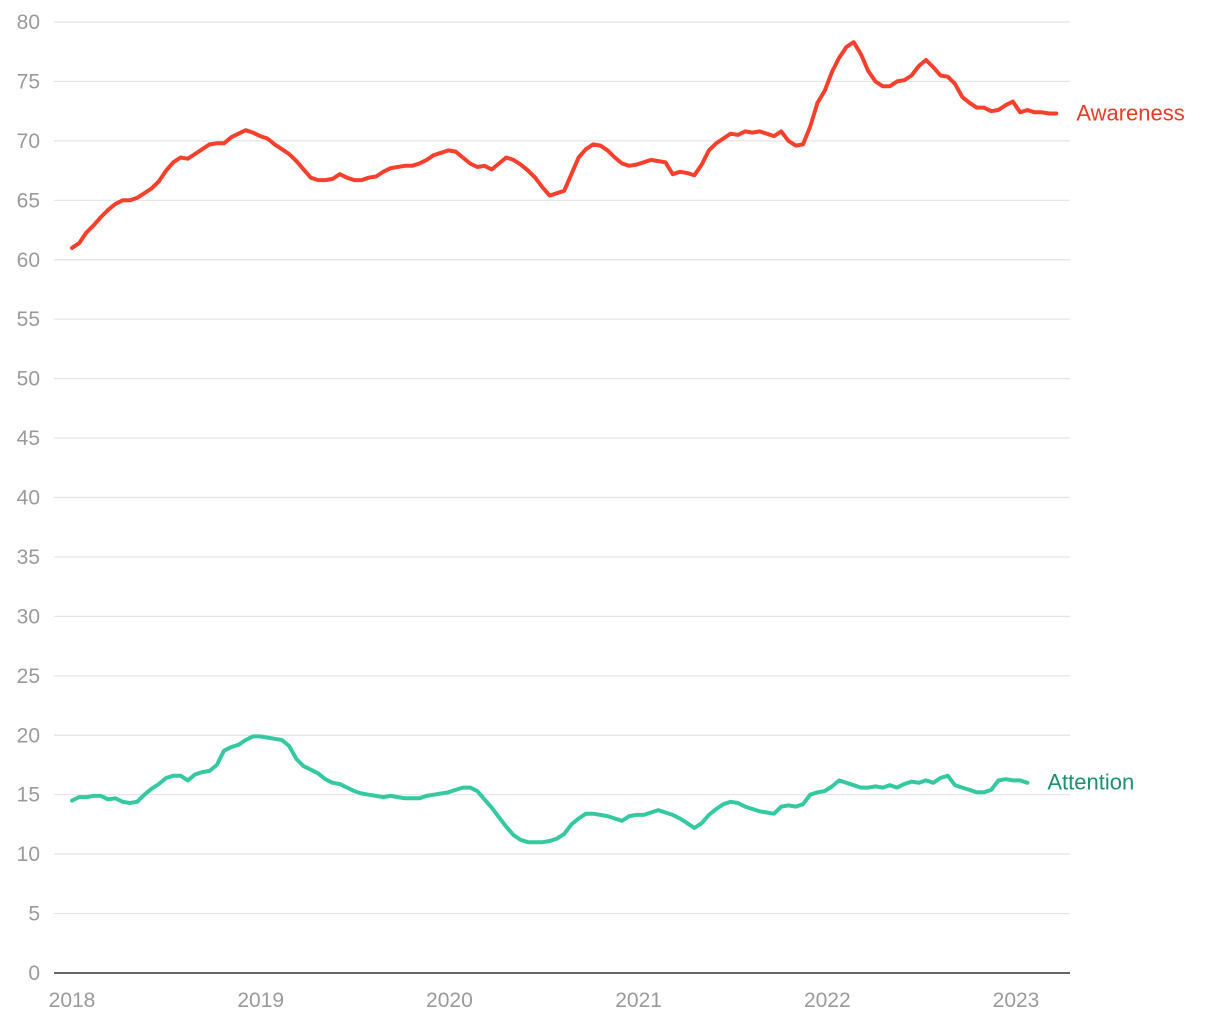 This screenshot has height=1020, width=1220. What do you see at coordinates (28, 676) in the screenshot?
I see `y-tick-label: 25` at bounding box center [28, 676].